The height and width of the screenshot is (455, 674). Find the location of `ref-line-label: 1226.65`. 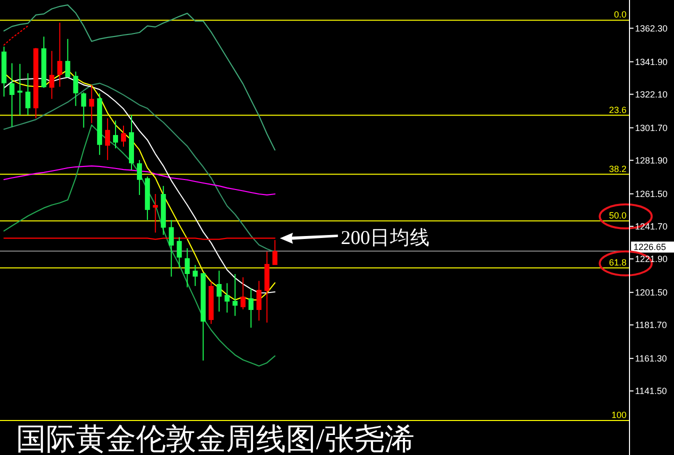

ref-line-label: 1226.65 is located at coordinates (650, 247).